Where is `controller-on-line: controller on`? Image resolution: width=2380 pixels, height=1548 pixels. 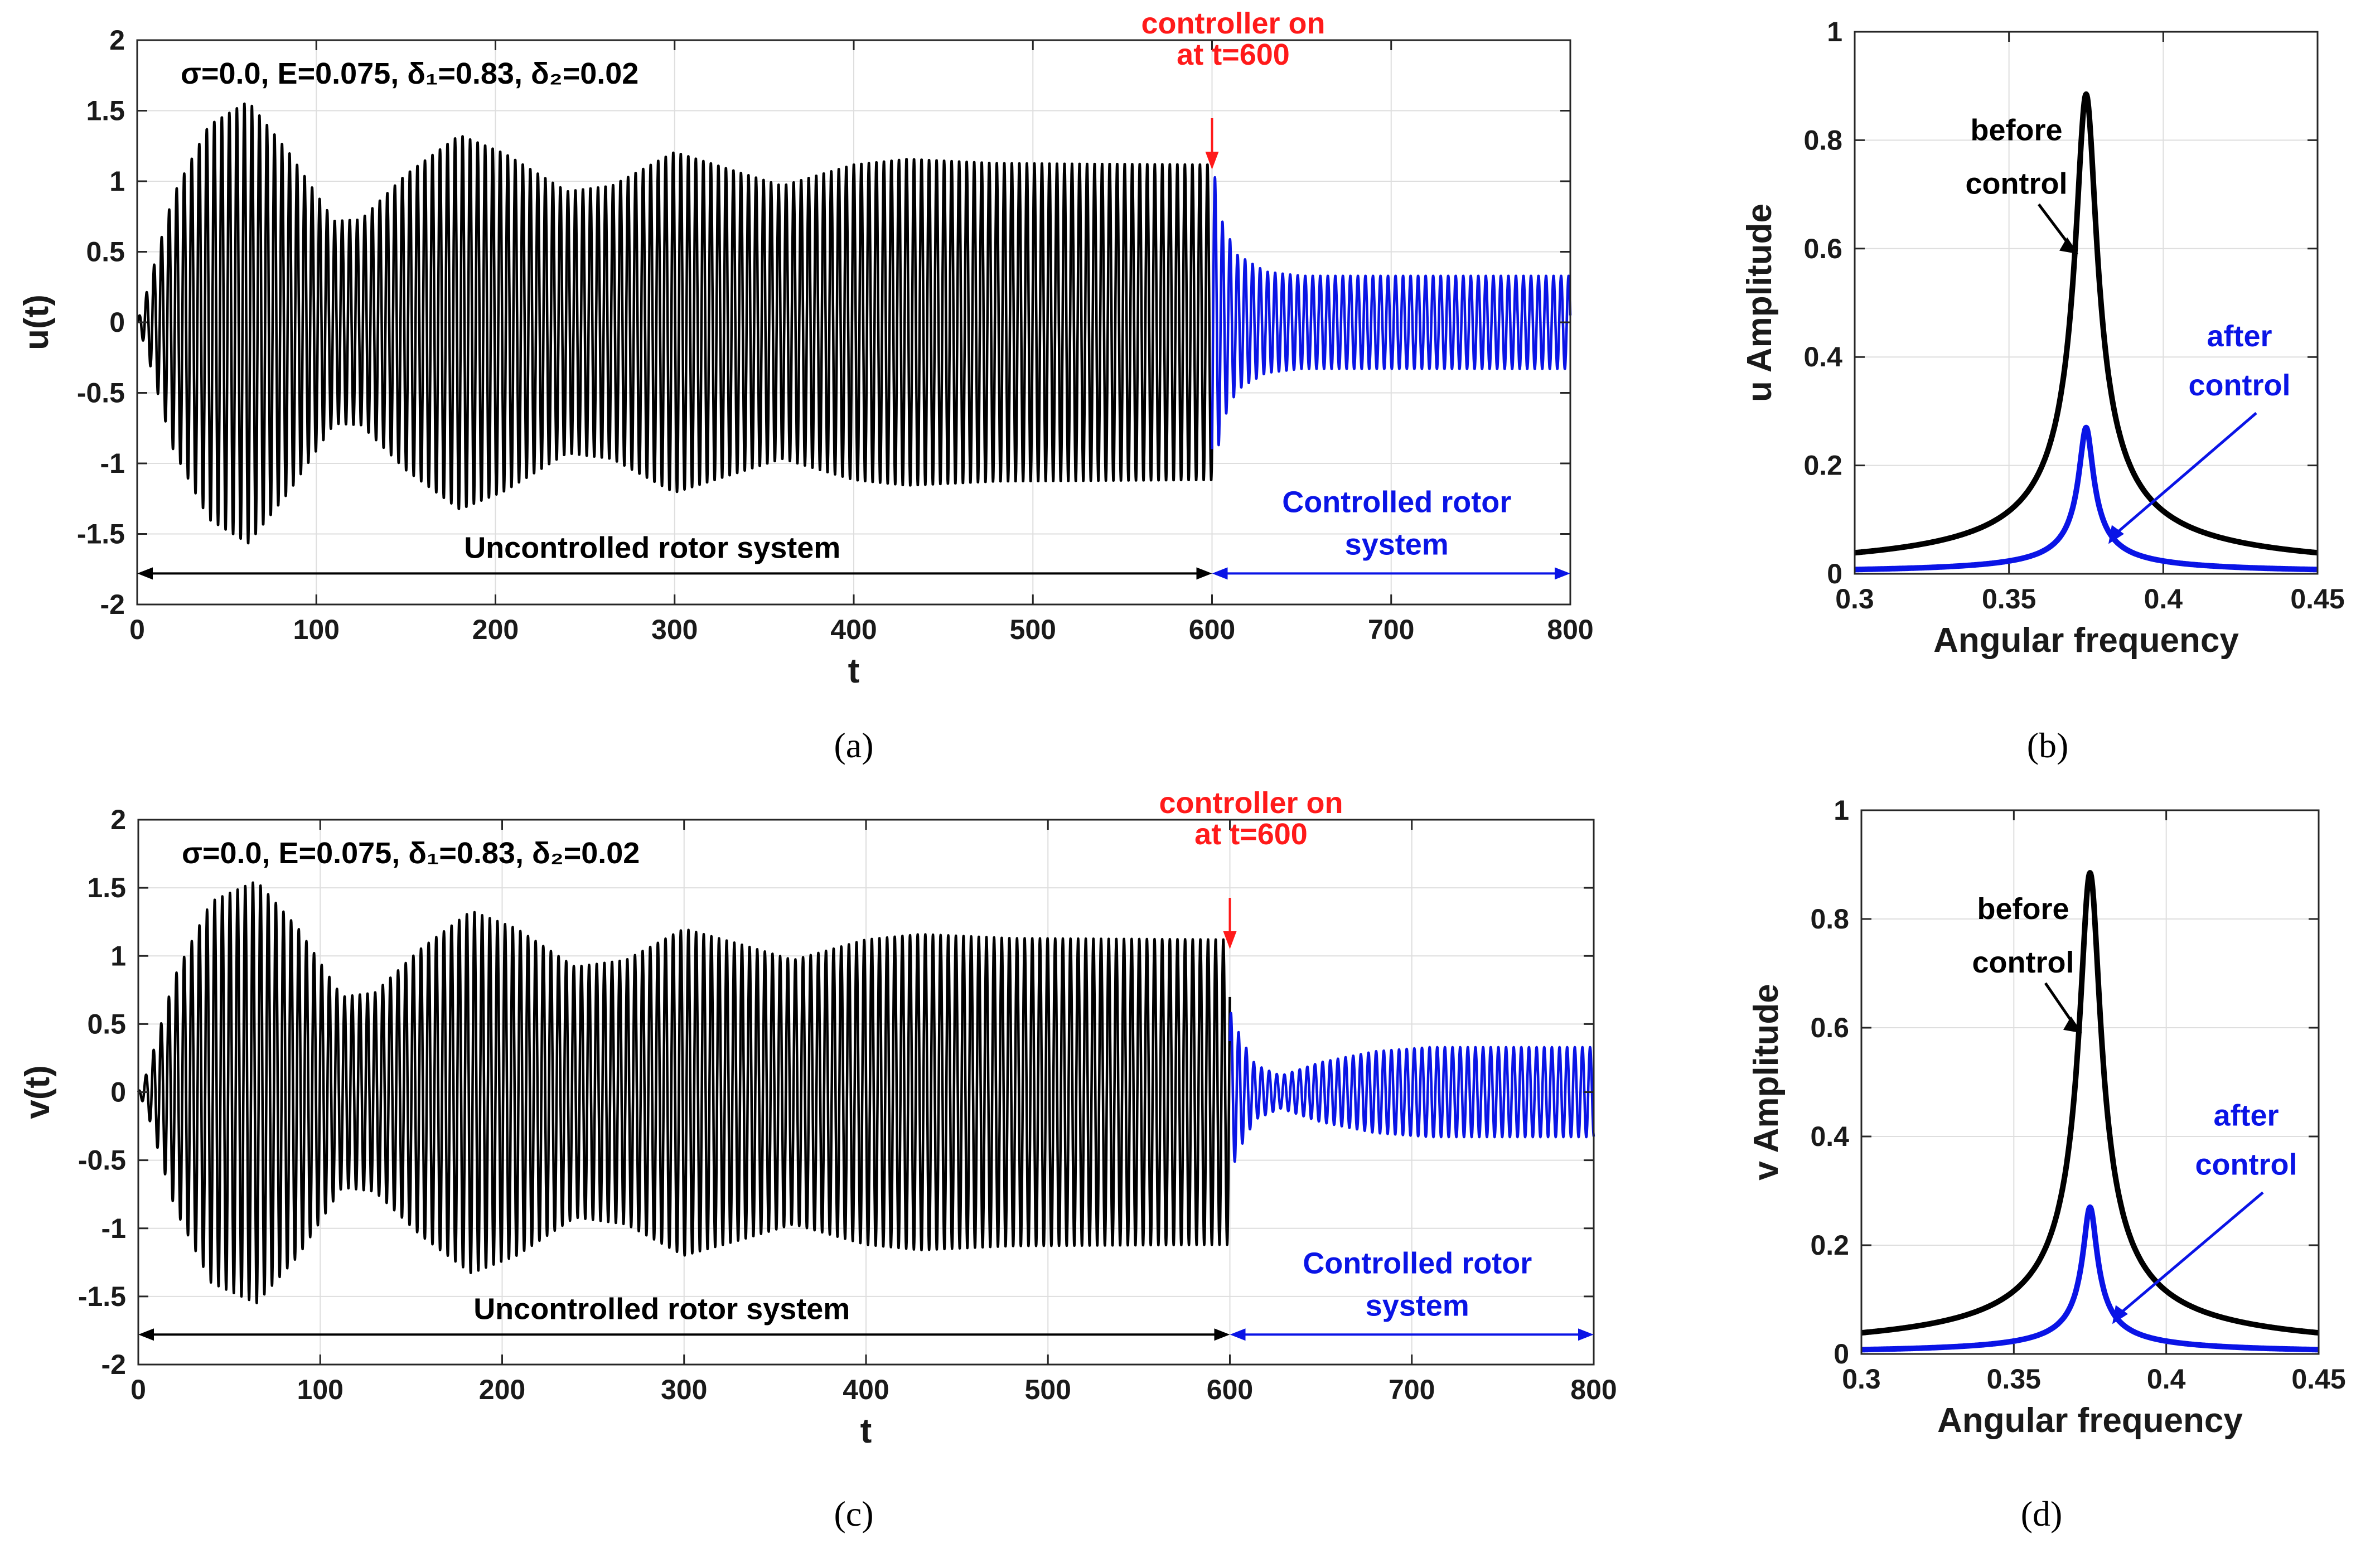
controller-on-line: controller on is located at coordinates (1251, 803).